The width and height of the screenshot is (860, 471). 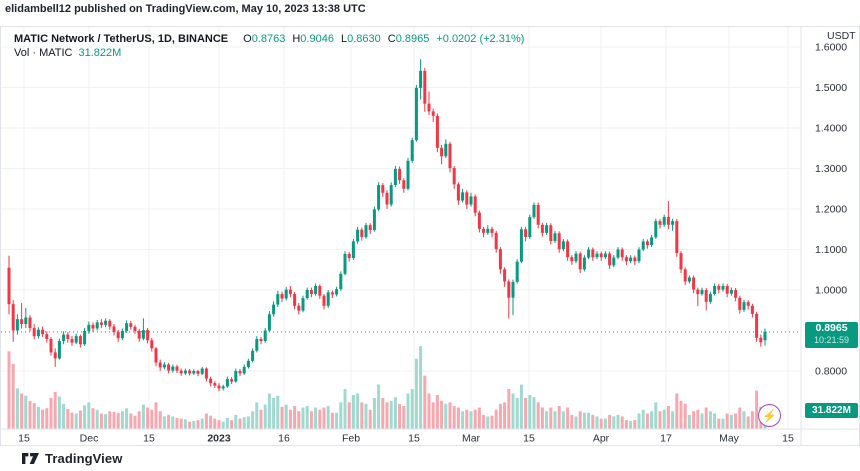 I want to click on volume-value: 31.822M, so click(x=100, y=53).